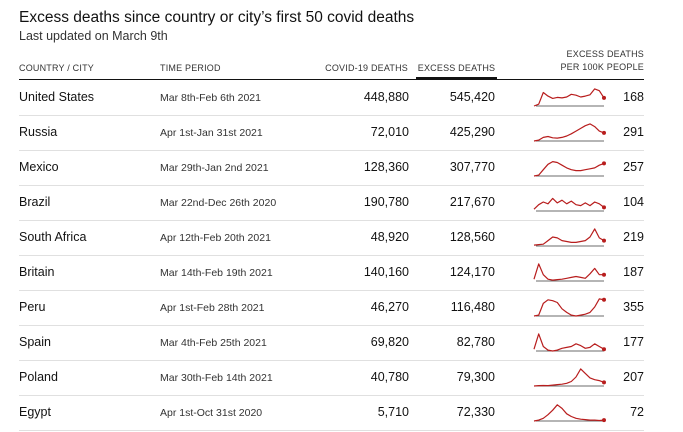 The height and width of the screenshot is (432, 683). What do you see at coordinates (393, 412) in the screenshot?
I see `covid-deaths-value: 5,710` at bounding box center [393, 412].